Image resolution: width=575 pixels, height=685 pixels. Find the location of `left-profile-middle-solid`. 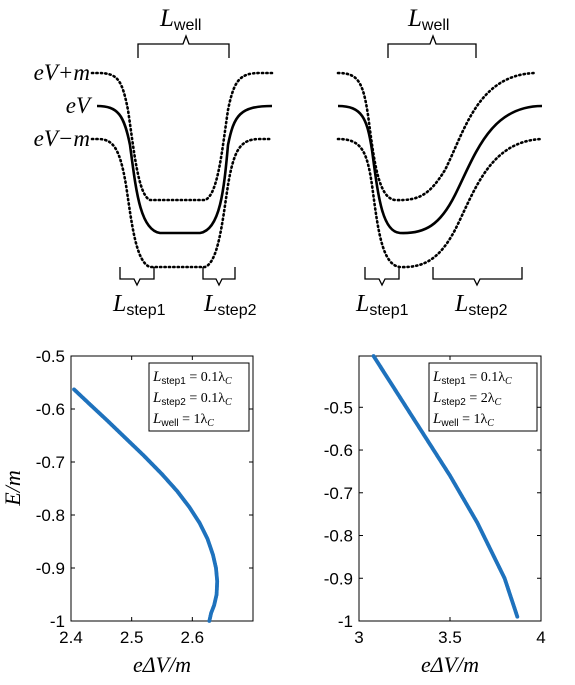

left-profile-middle-solid is located at coordinates (184, 169).